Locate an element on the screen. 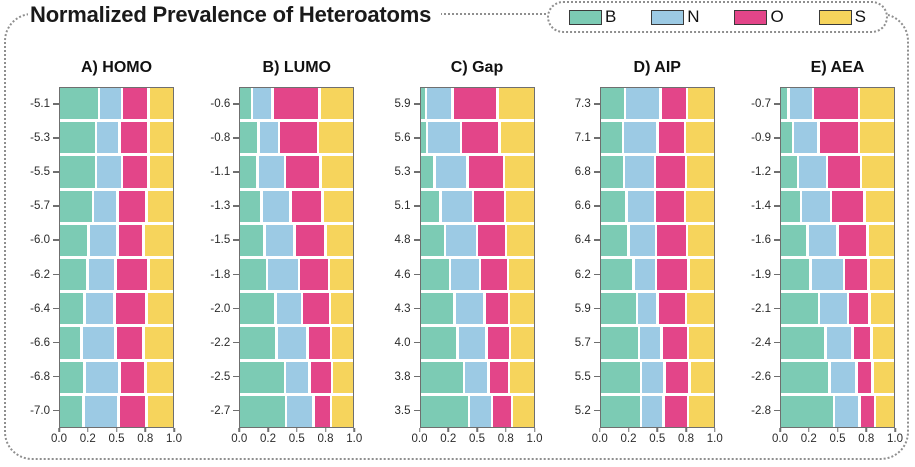  legend-item-s: S is located at coordinates (842, 17).